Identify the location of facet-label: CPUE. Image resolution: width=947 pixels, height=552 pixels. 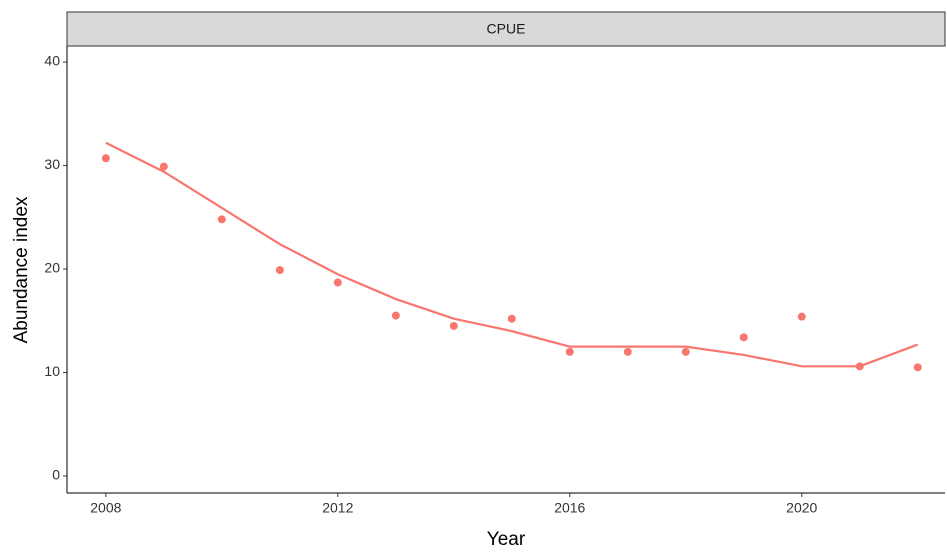
(506, 29).